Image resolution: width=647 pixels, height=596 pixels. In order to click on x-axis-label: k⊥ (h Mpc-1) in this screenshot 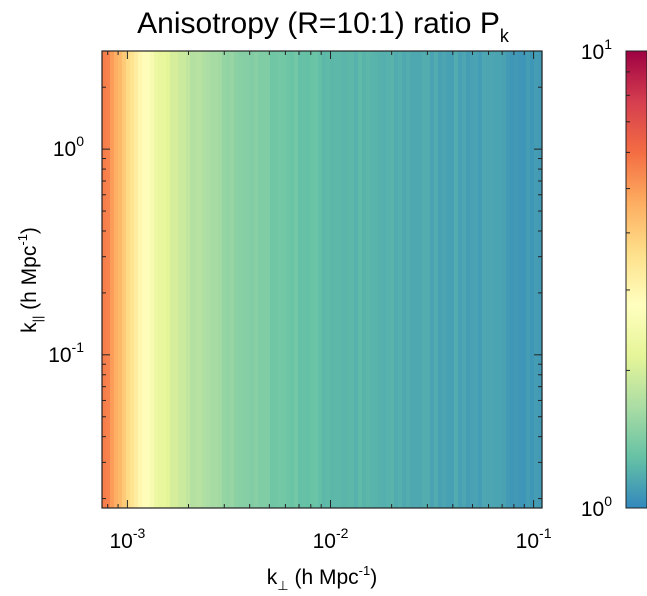, I will do `click(322, 578)`.